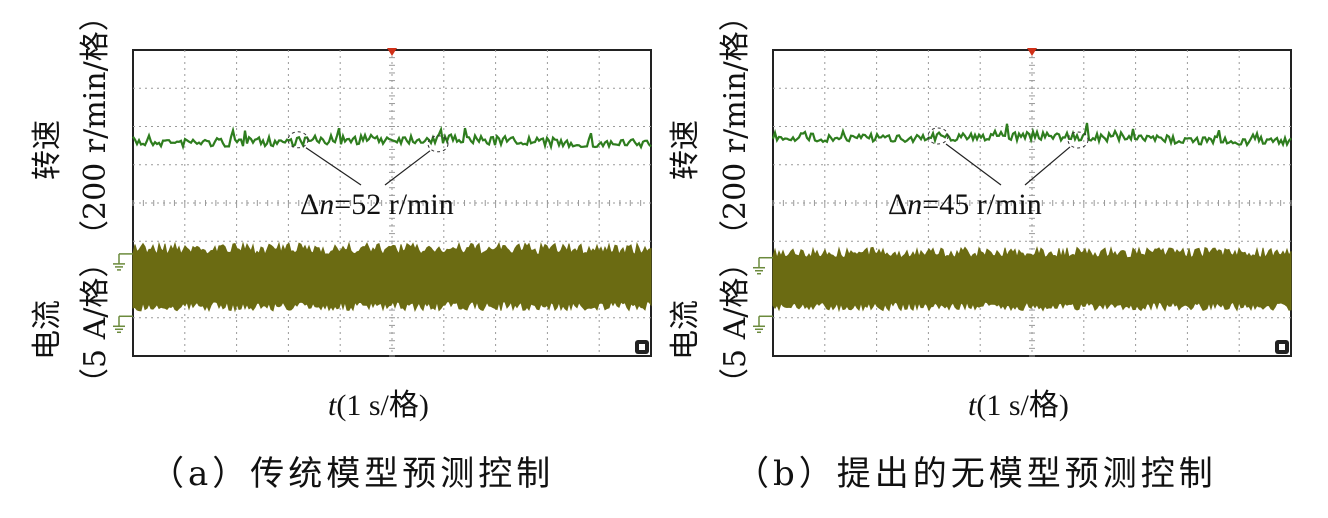 Image resolution: width=1328 pixels, height=518 pixels. What do you see at coordinates (685, 150) in the screenshot?
I see `panel-b-speed-label: 转速` at bounding box center [685, 150].